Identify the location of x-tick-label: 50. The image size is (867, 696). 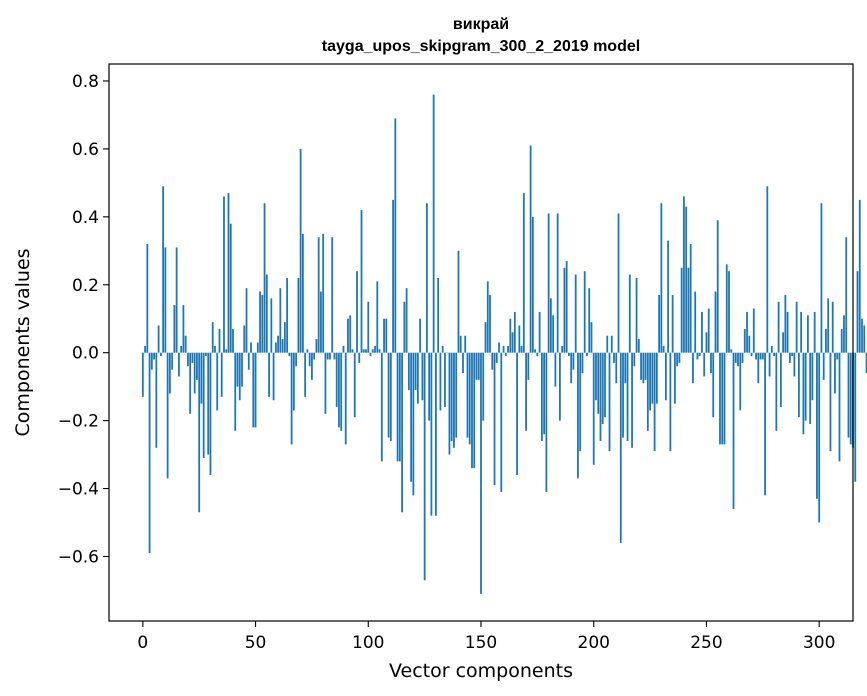
(256, 643).